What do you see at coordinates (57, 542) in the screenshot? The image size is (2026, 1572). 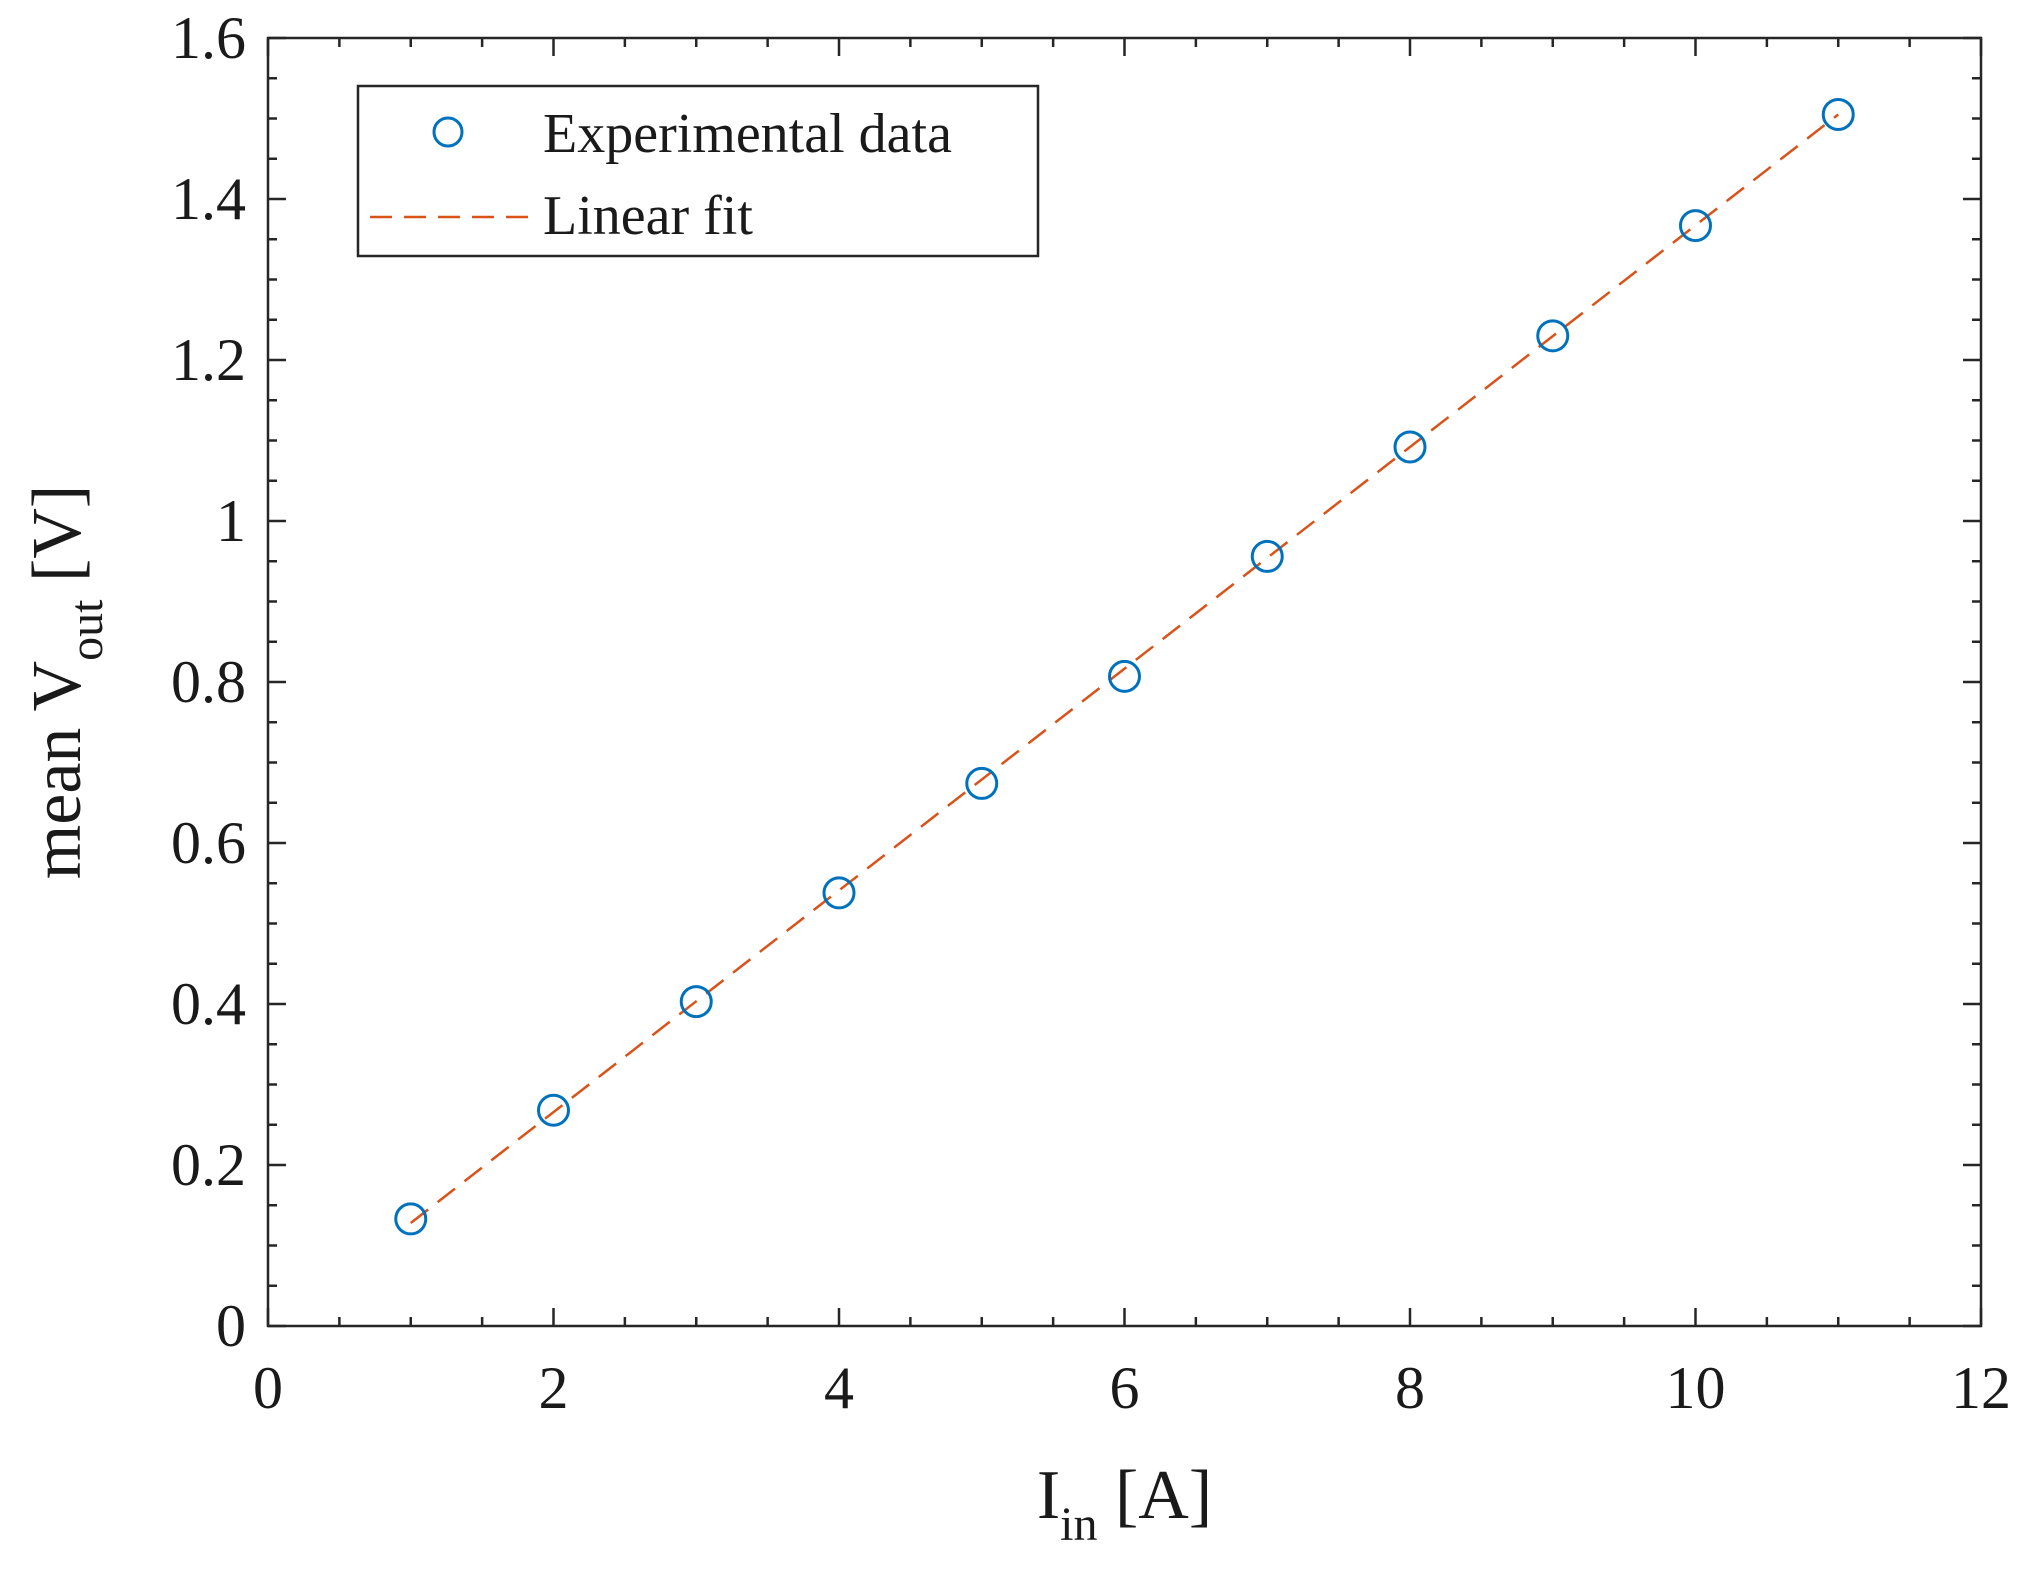 I see `y-axis-label-unit: [V]` at bounding box center [57, 542].